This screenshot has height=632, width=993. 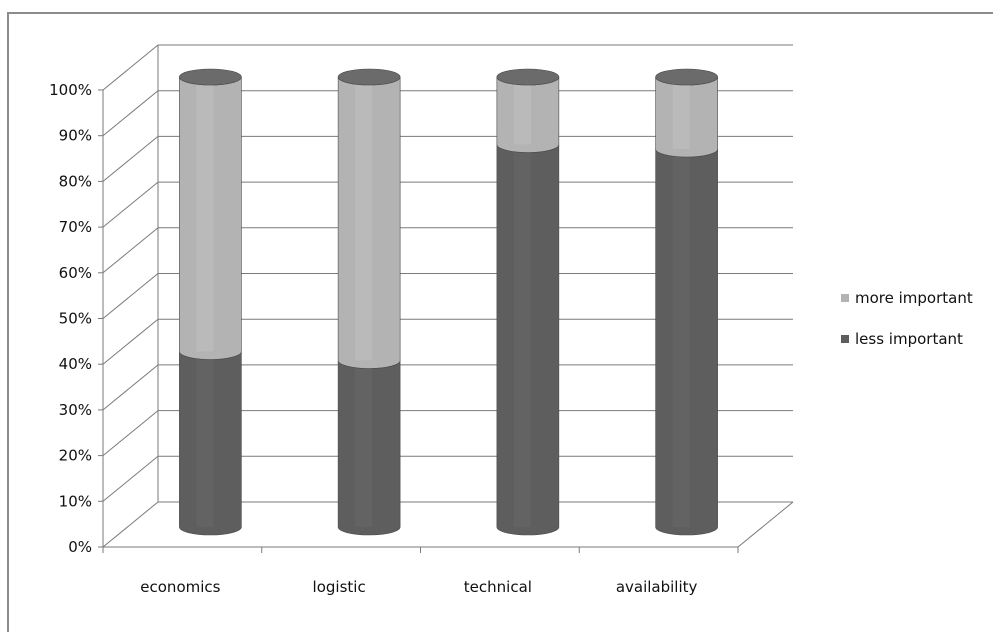 What do you see at coordinates (75, 456) in the screenshot?
I see `y-tick-label: 20%` at bounding box center [75, 456].